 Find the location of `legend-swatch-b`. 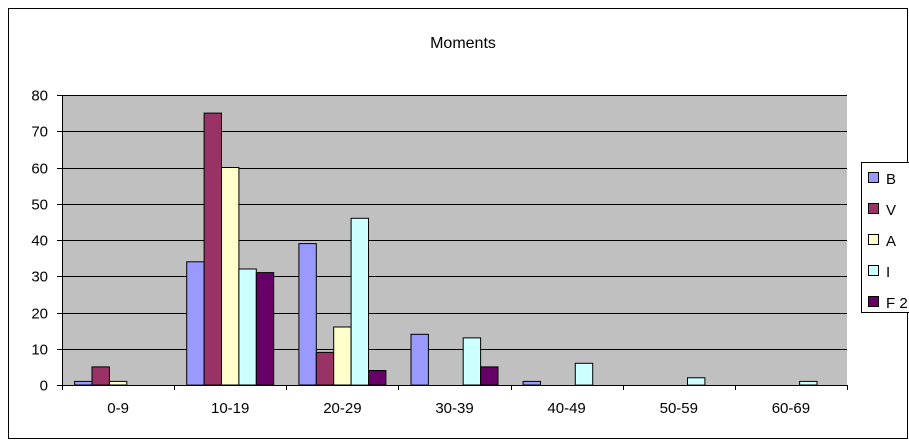

legend-swatch-b is located at coordinates (873, 177).